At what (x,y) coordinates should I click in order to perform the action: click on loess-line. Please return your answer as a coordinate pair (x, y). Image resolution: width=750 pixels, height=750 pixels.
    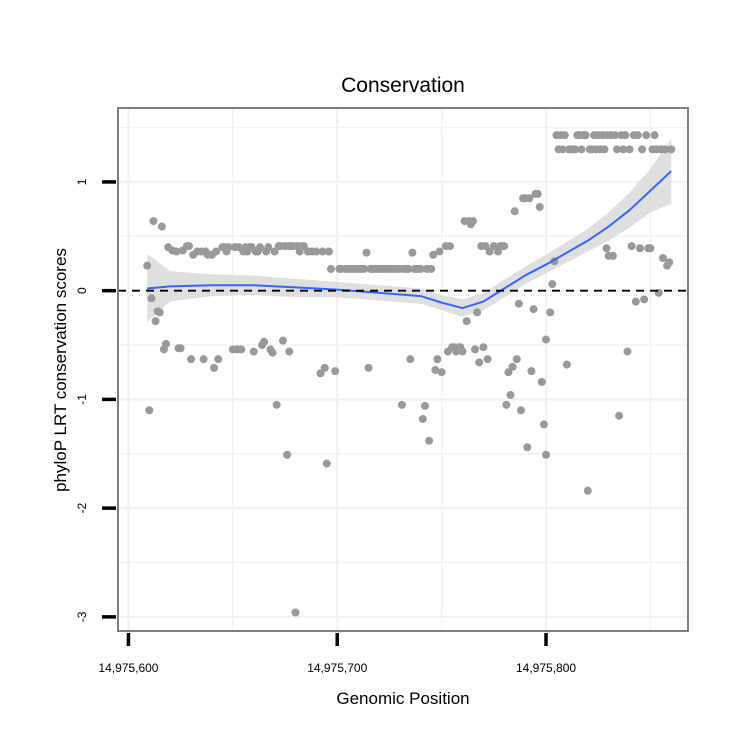
    Looking at the image, I should click on (409, 240).